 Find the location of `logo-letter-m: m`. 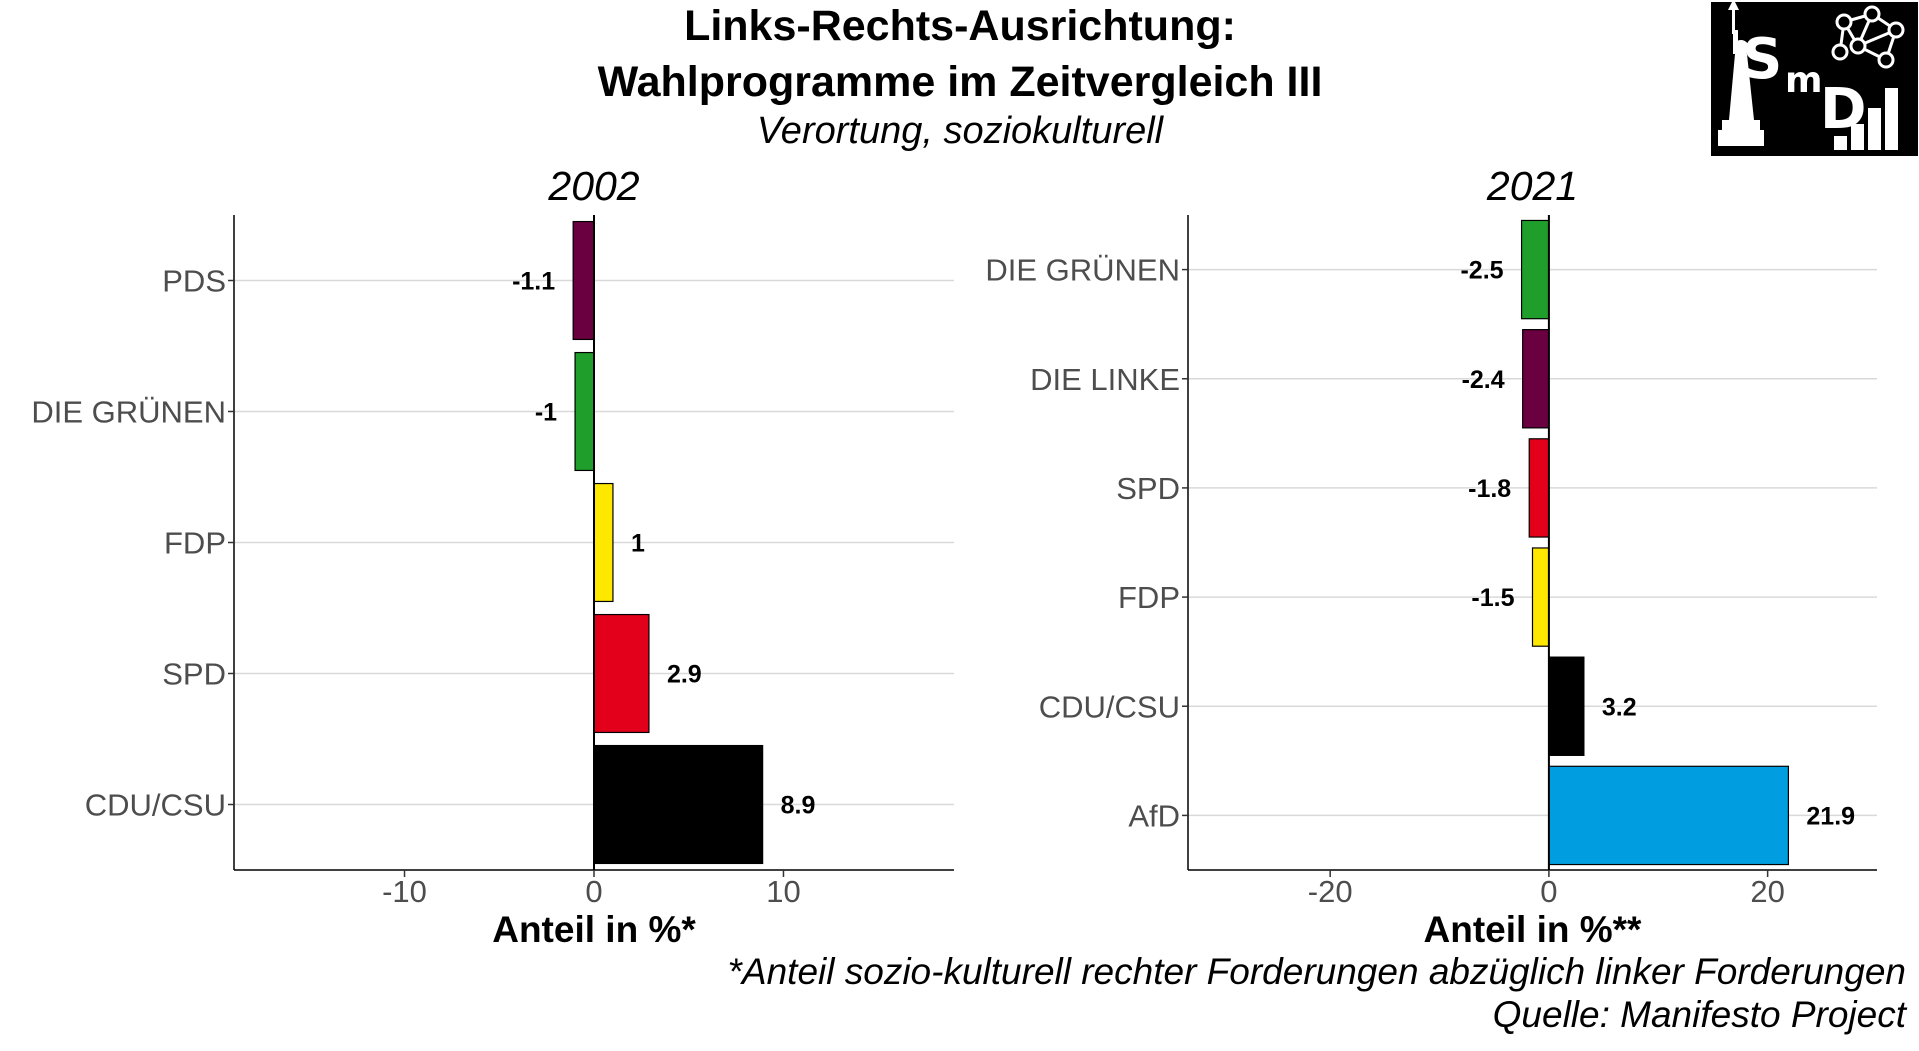

logo-letter-m: m is located at coordinates (1804, 80).